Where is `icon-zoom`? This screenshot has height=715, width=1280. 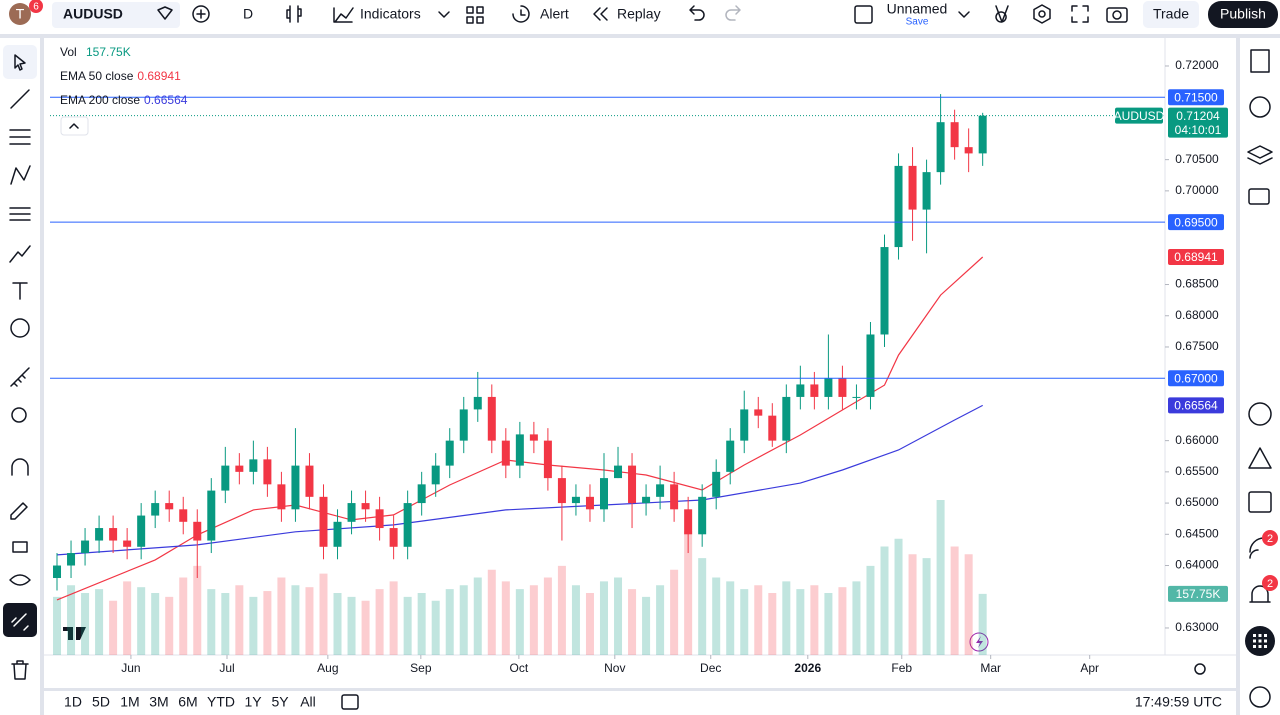
icon-zoom is located at coordinates (19, 415).